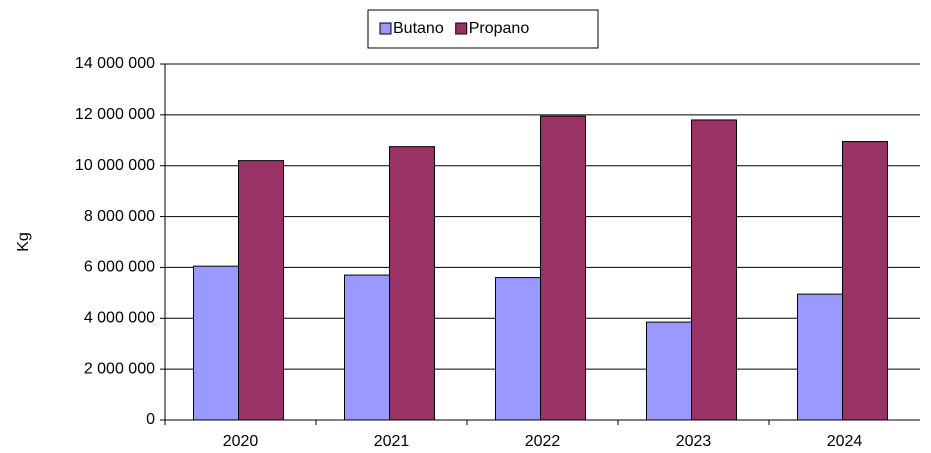 The image size is (931, 453). What do you see at coordinates (543, 441) in the screenshot?
I see `x-tick-label: 2022` at bounding box center [543, 441].